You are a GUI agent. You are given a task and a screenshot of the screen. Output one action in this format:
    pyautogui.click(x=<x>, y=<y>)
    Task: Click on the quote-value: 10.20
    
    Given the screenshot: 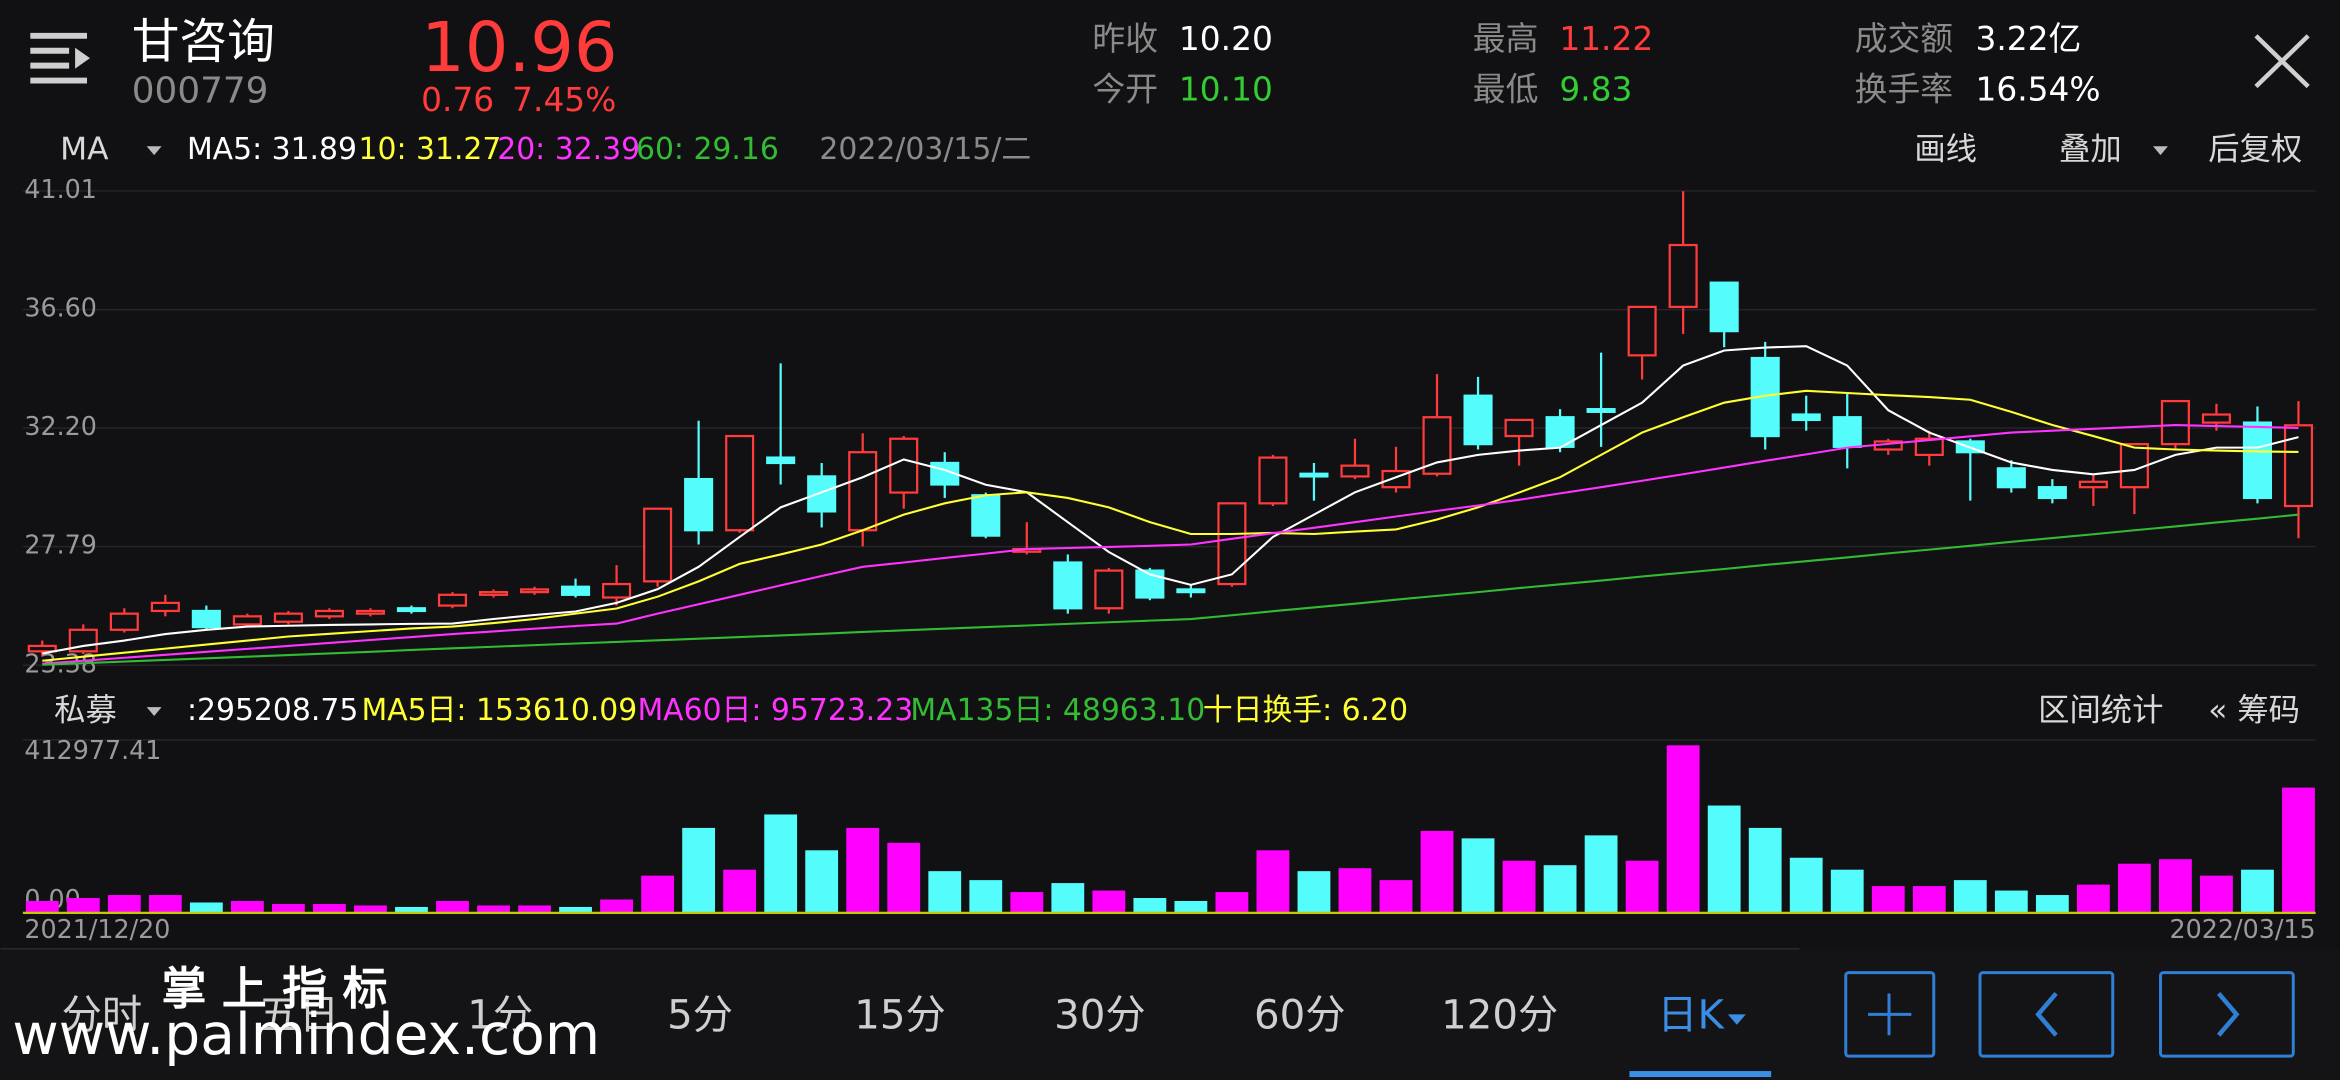 What is the action you would take?
    pyautogui.click(x=1226, y=39)
    